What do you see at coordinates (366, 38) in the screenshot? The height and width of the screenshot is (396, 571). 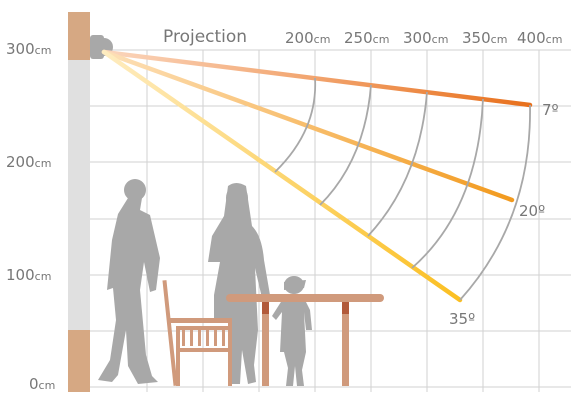 I see `projection-label-250: 250cm` at bounding box center [366, 38].